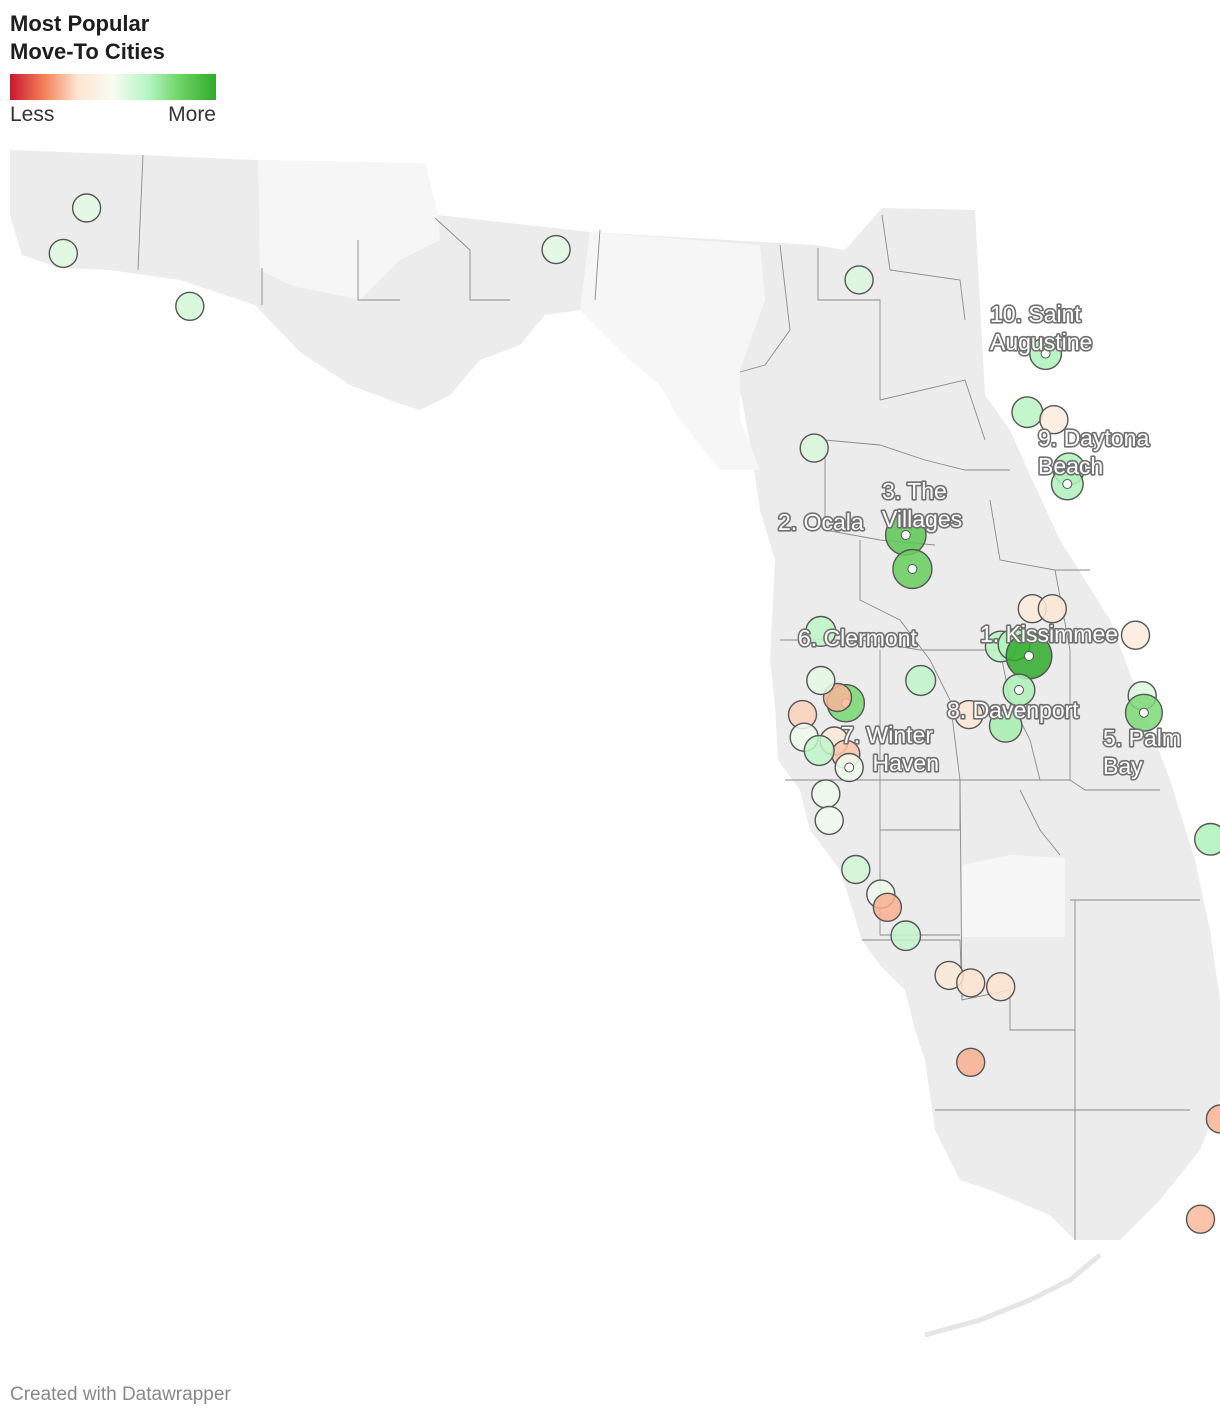 This screenshot has width=1220, height=1418. I want to click on label-daytona-beach-line1: 9. Daytona, so click(1093, 438).